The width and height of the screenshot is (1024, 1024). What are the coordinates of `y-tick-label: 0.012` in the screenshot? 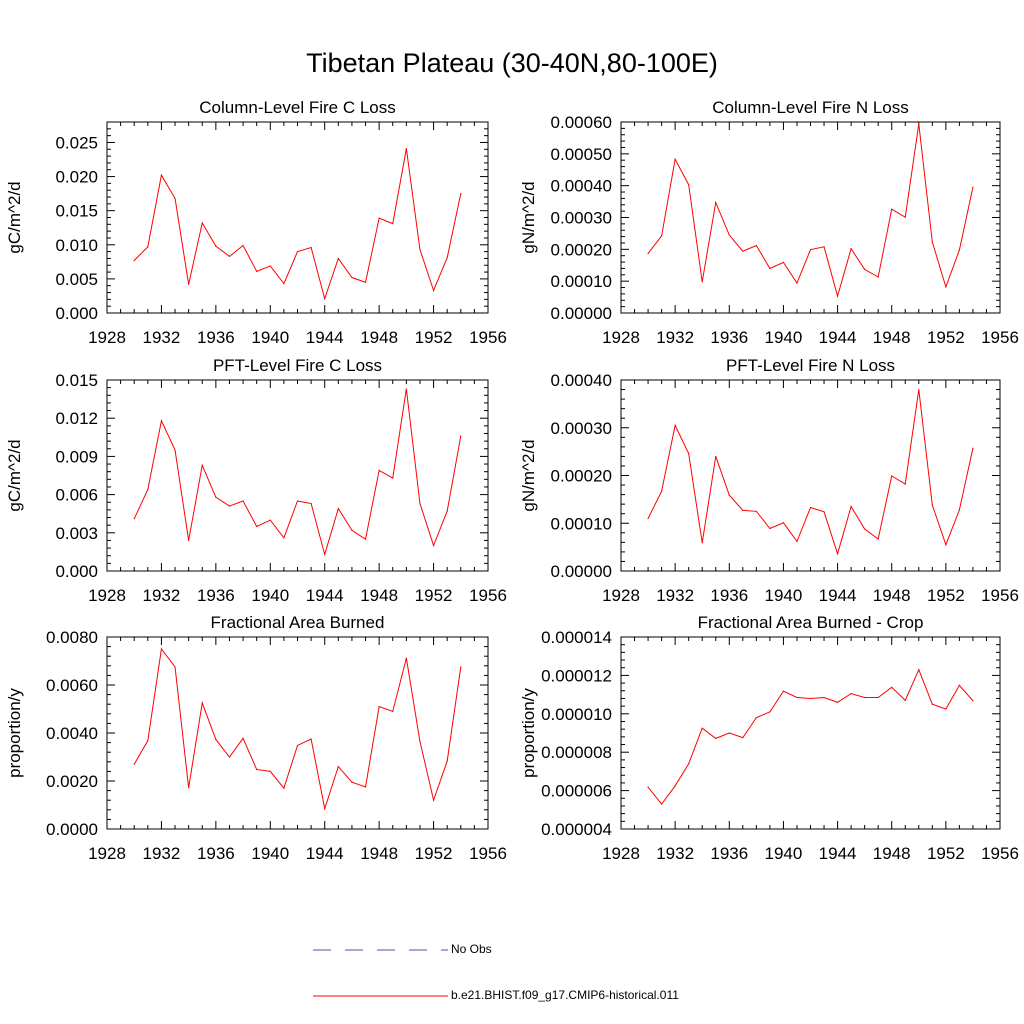 It's located at (76, 418).